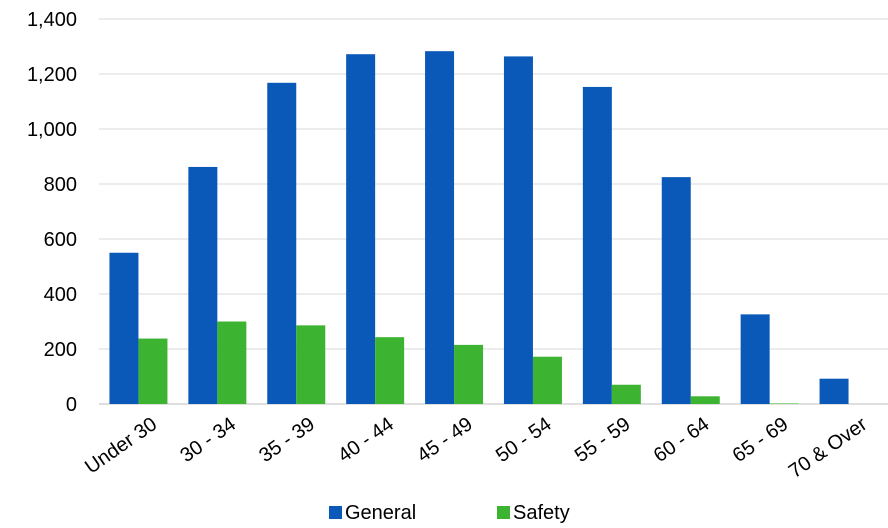 The image size is (888, 528). I want to click on legend-label-safety: Safety, so click(541, 513).